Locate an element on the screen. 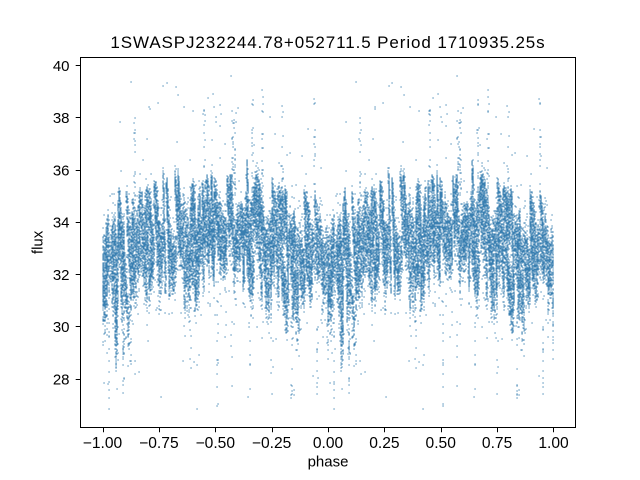 The width and height of the screenshot is (640, 480). svg-text: 38 is located at coordinates (61, 118).